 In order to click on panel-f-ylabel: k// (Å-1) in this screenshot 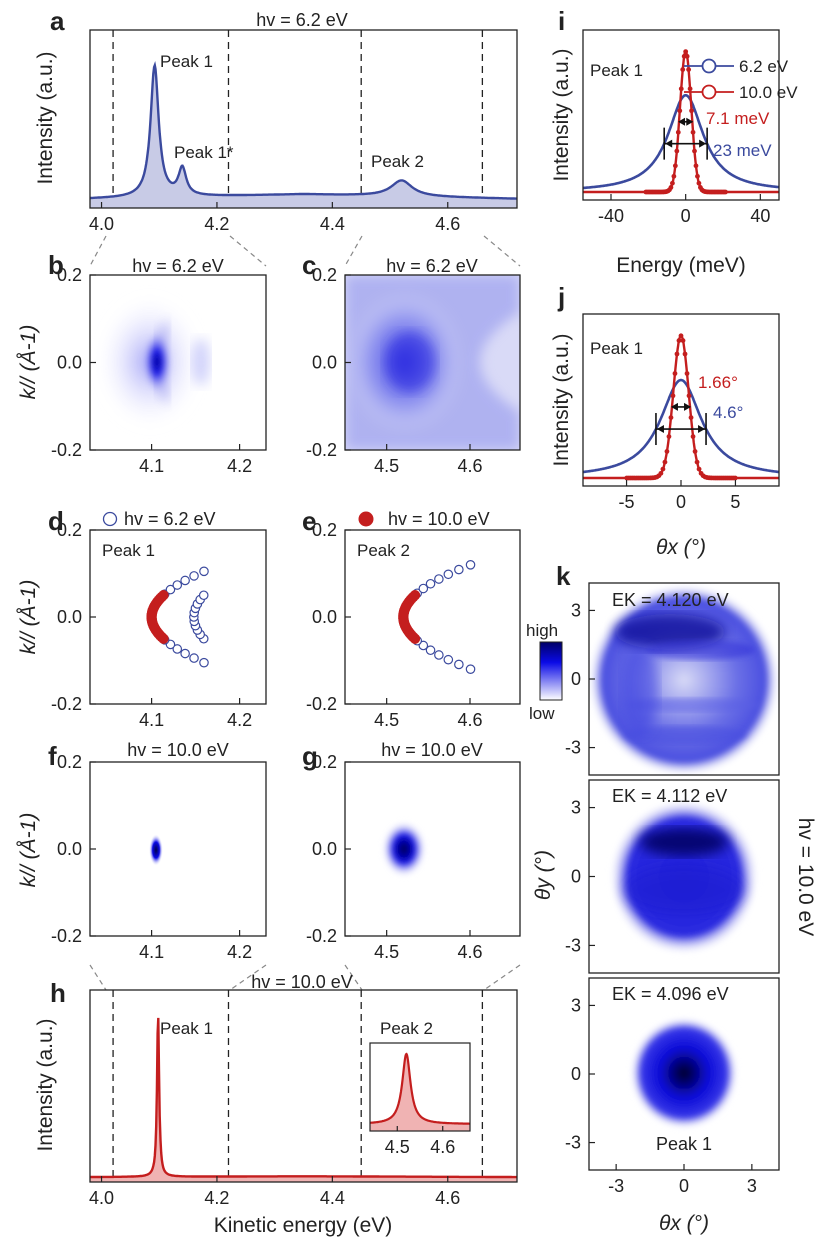, I will do `click(28, 850)`.